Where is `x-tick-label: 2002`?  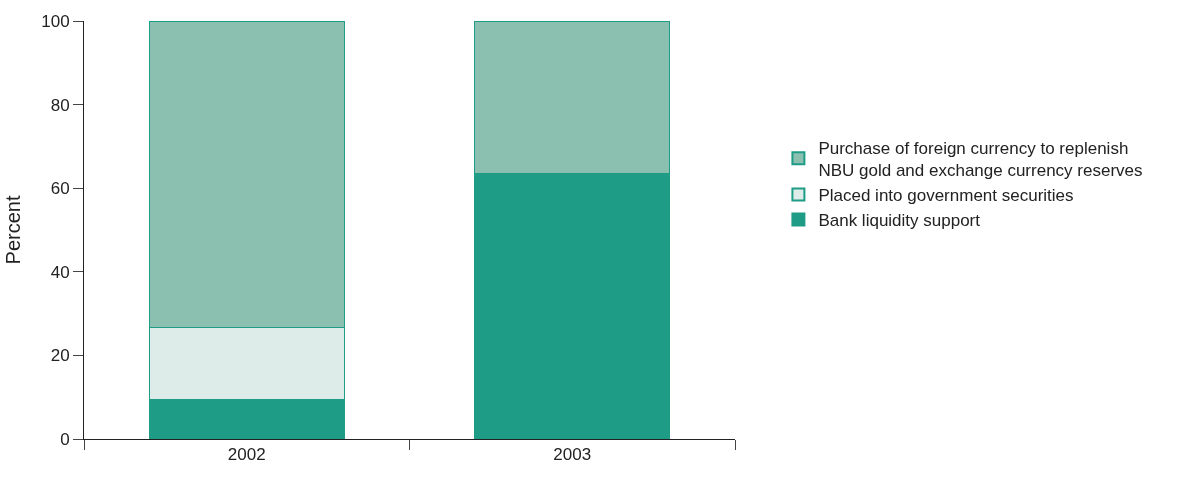
x-tick-label: 2002 is located at coordinates (246, 455).